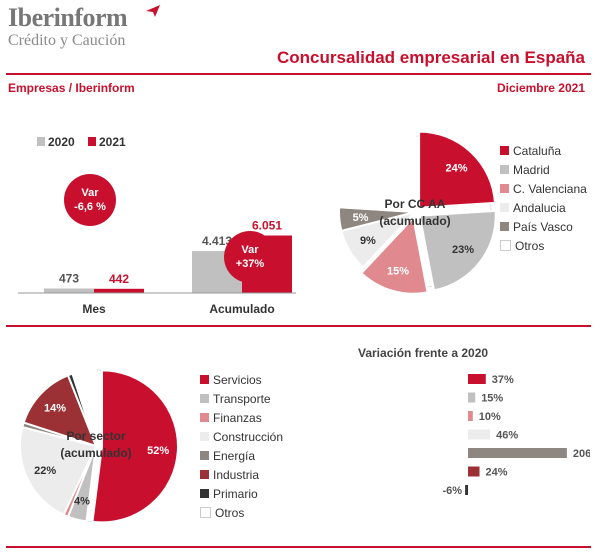 The height and width of the screenshot is (555, 597). Describe the element at coordinates (96, 436) in the screenshot. I see `pie-sector-center-line1: Por sector` at that location.